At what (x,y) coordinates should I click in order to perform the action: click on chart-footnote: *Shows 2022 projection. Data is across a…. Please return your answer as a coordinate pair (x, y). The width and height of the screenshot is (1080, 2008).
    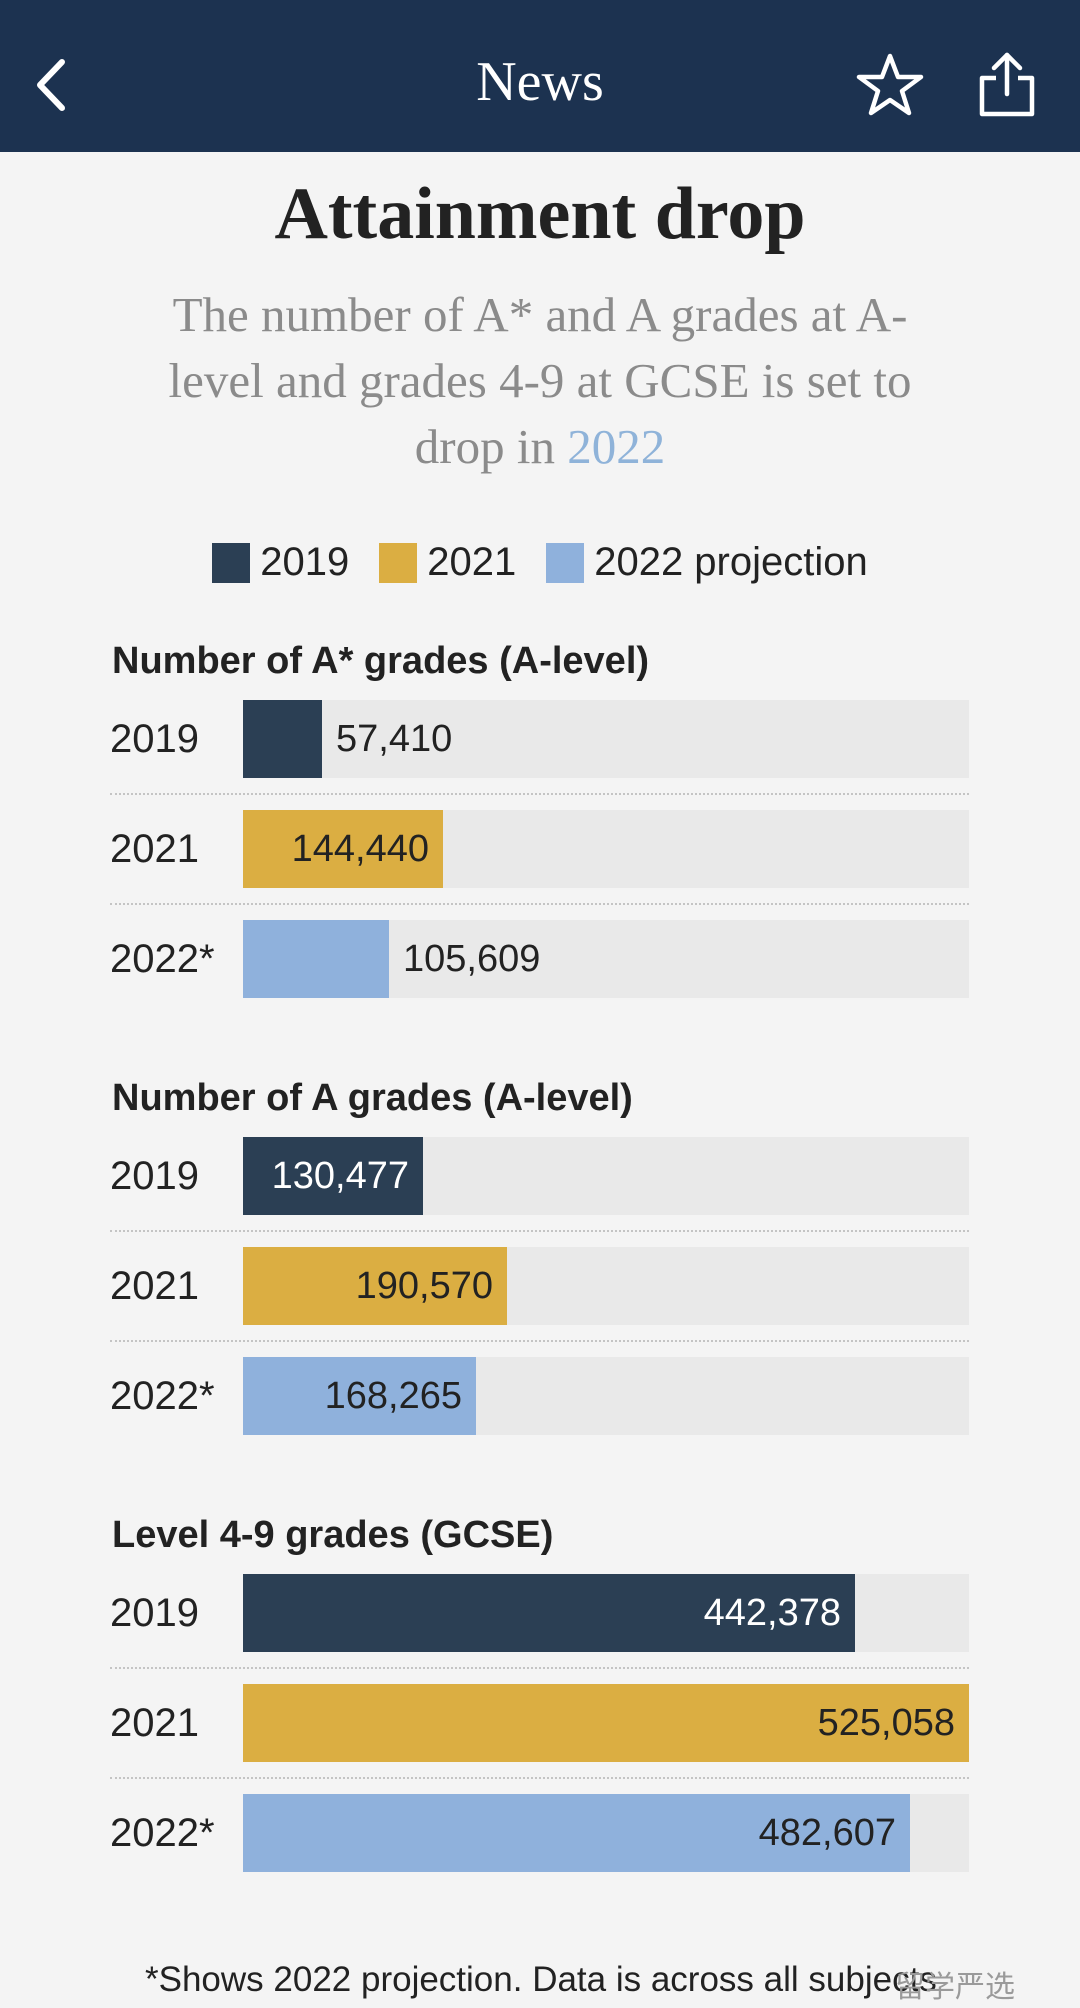
    Looking at the image, I should click on (541, 1979).